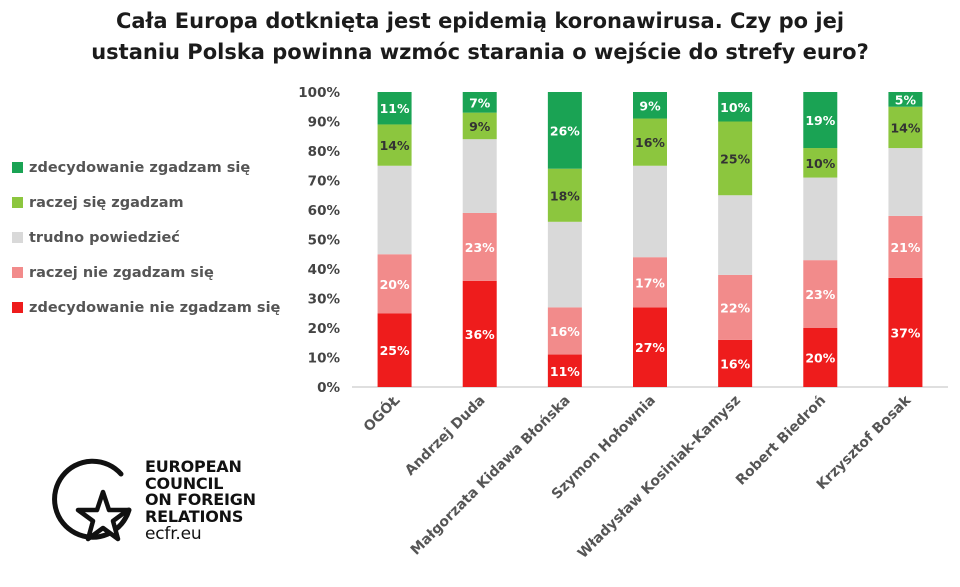 The height and width of the screenshot is (587, 960). I want to click on legend-label: raczej się zgadzam, so click(106, 202).